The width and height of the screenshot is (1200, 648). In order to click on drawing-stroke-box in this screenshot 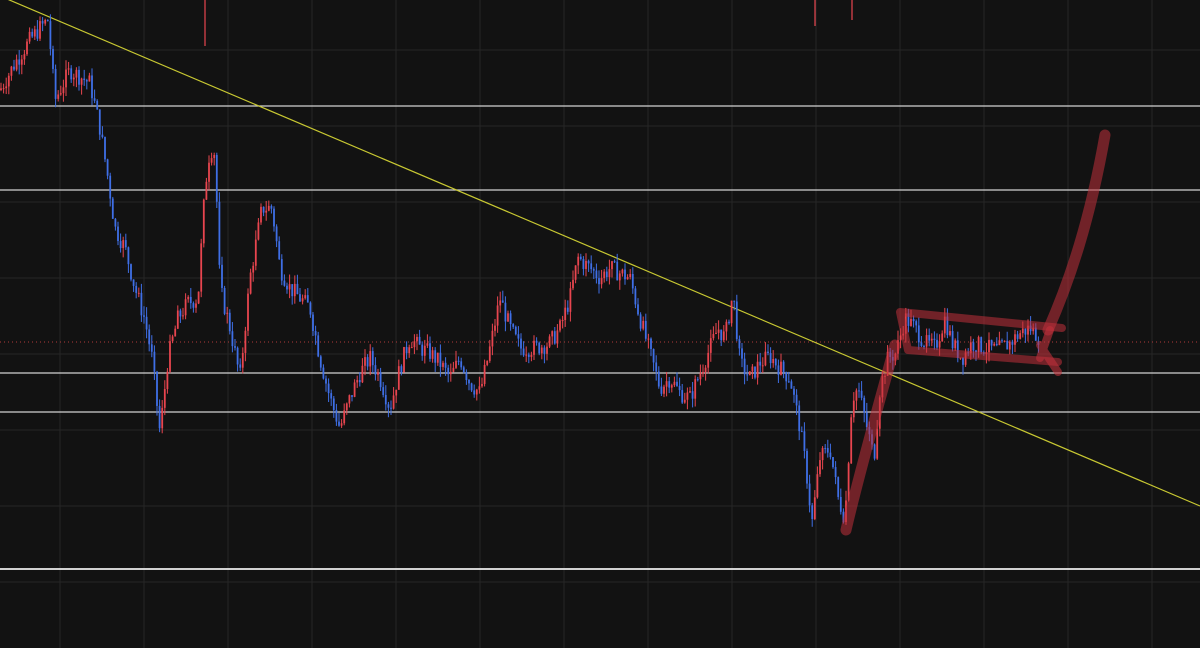, I will do `click(981, 337)`.